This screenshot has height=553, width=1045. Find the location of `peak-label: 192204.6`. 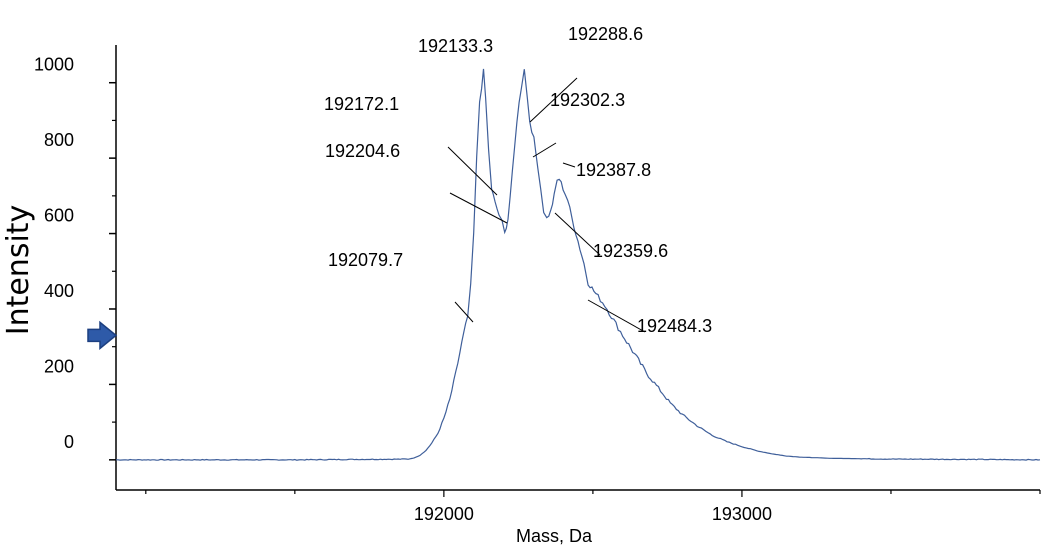

peak-label: 192204.6 is located at coordinates (362, 151).